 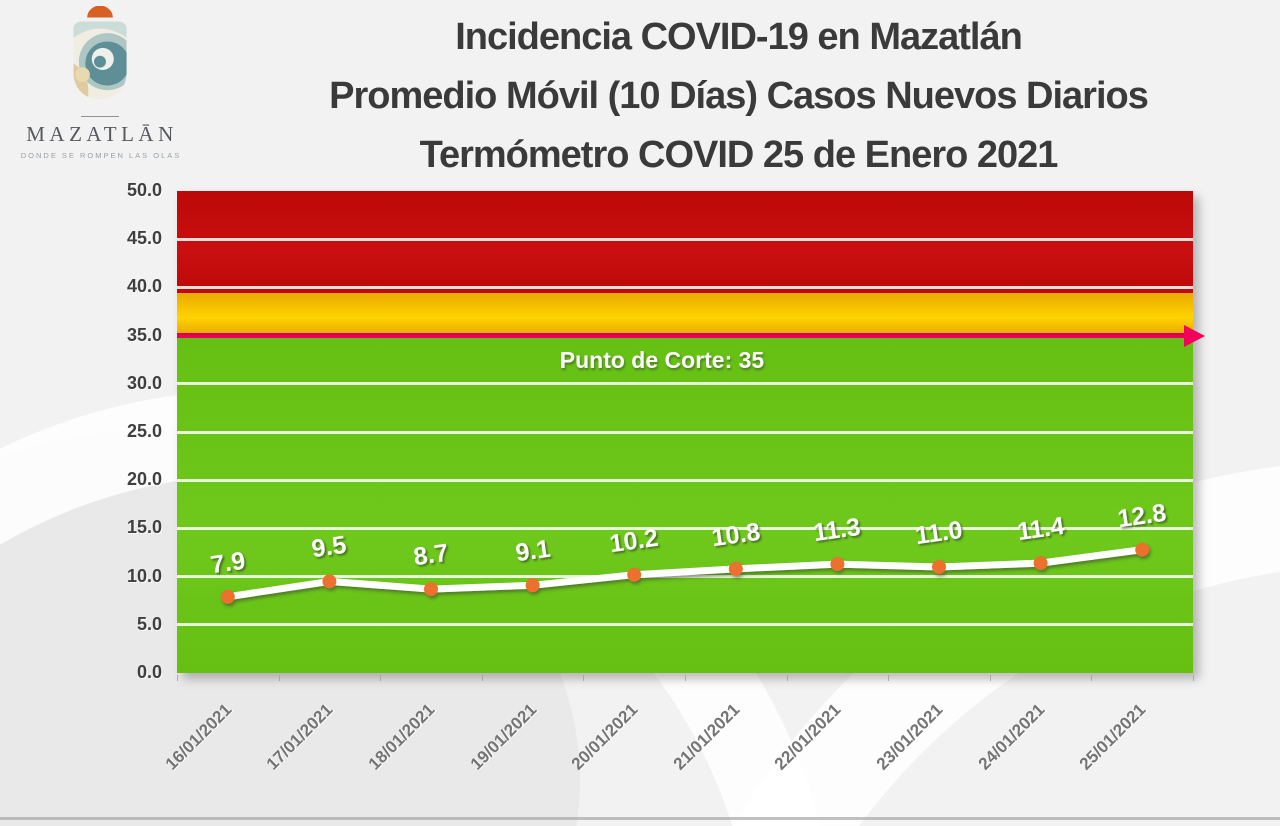 I want to click on logo-divider, so click(x=100, y=116).